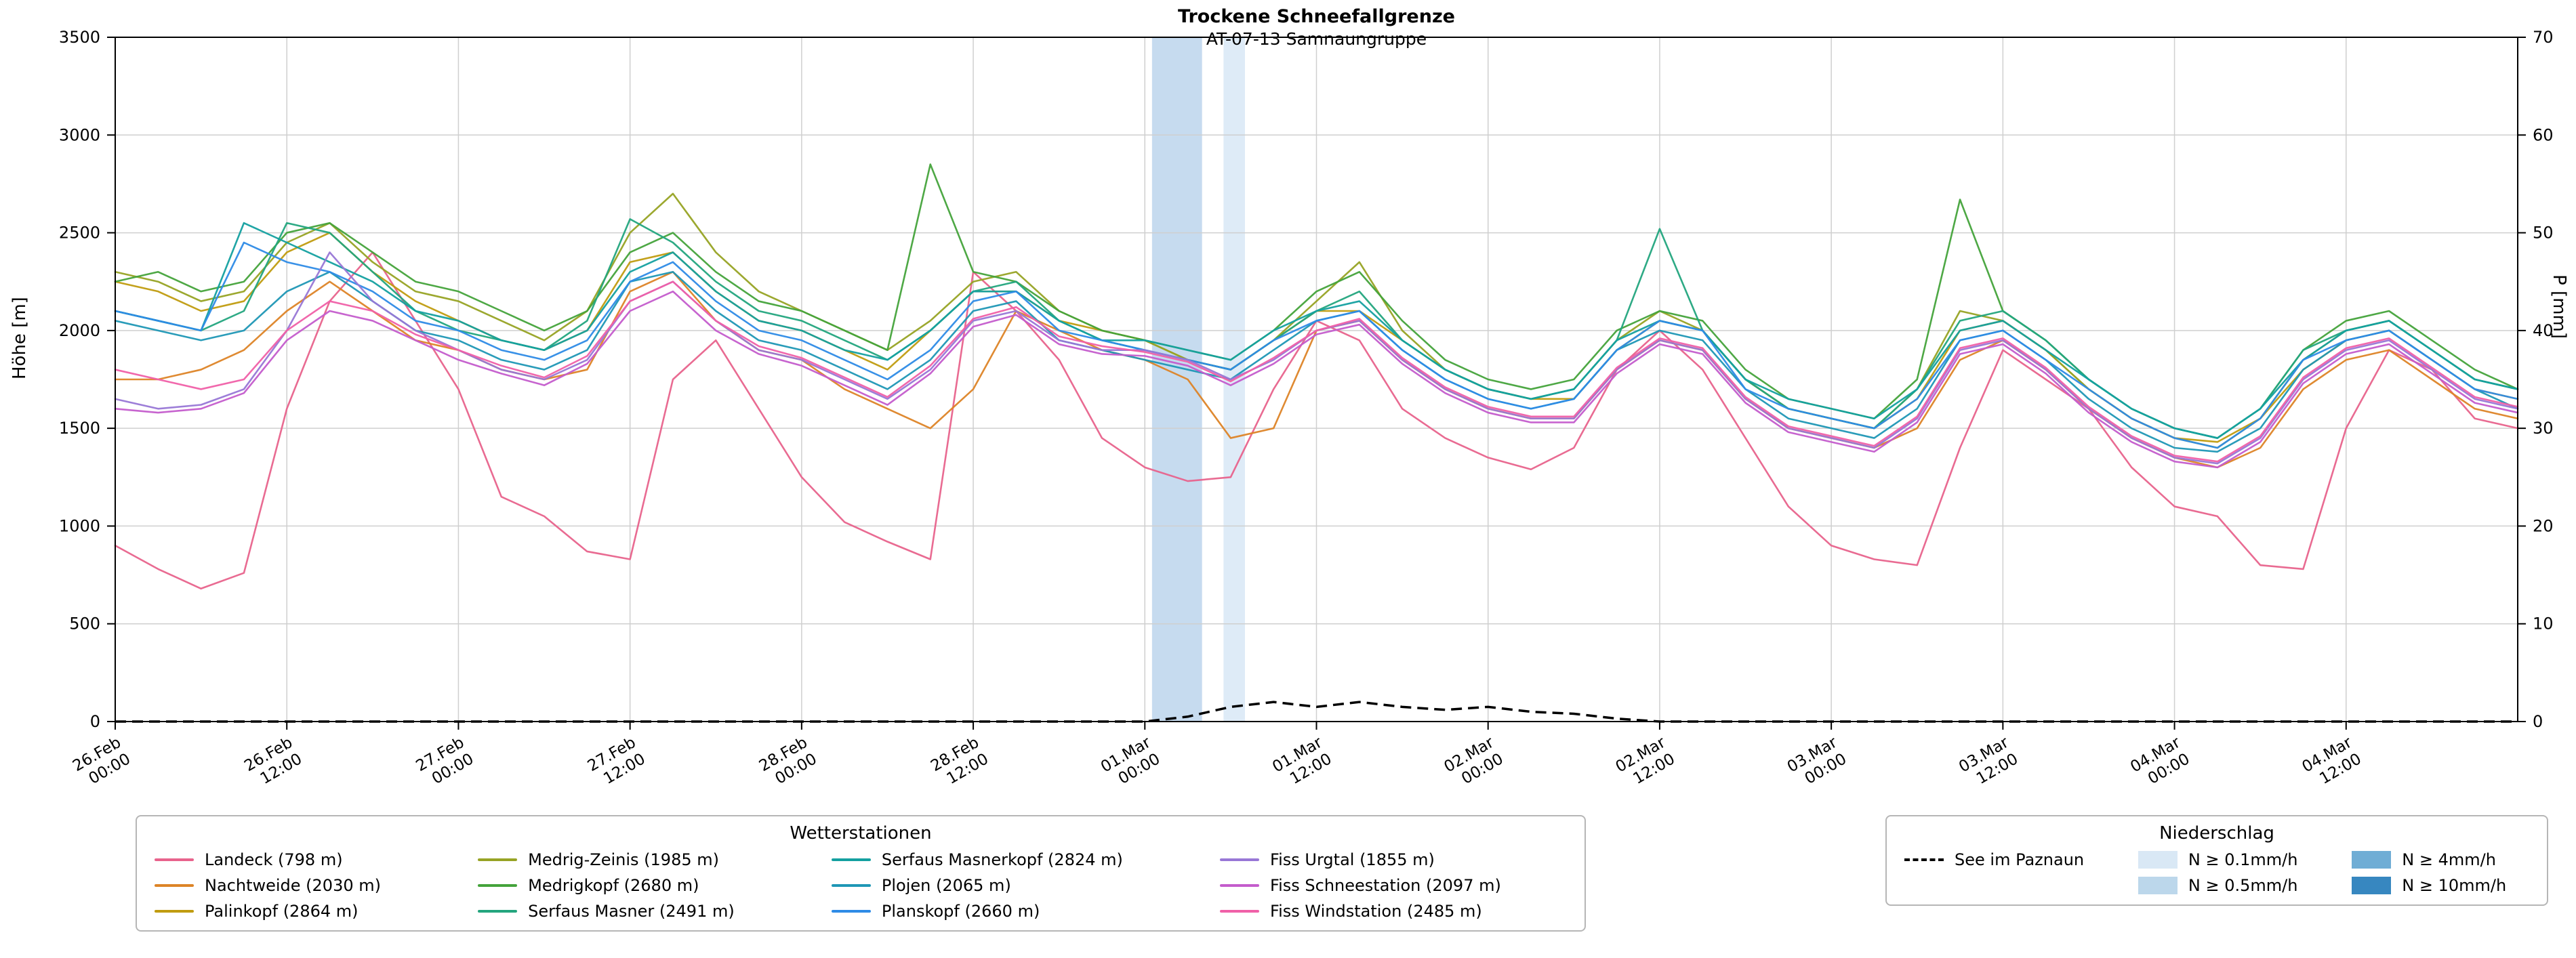  Describe the element at coordinates (293, 885) in the screenshot. I see `legend-entry-label: Nachtweide (2030 m)` at that location.